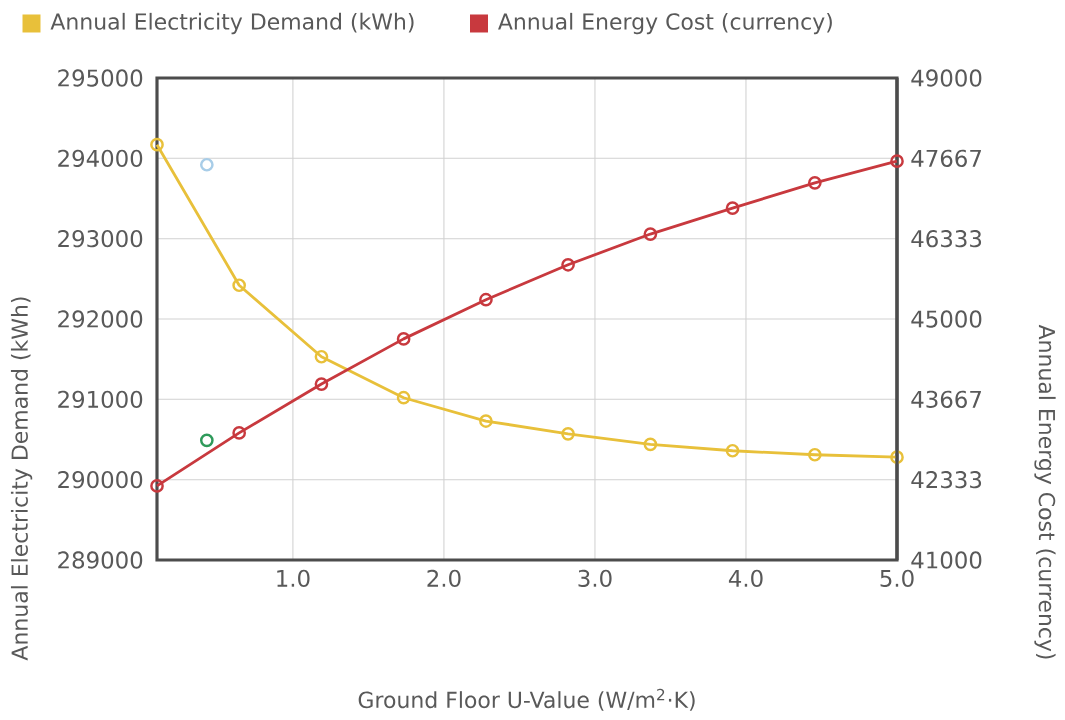 The height and width of the screenshot is (720, 1065). What do you see at coordinates (946, 399) in the screenshot?
I see `y2-tick-label: 43667` at bounding box center [946, 399].